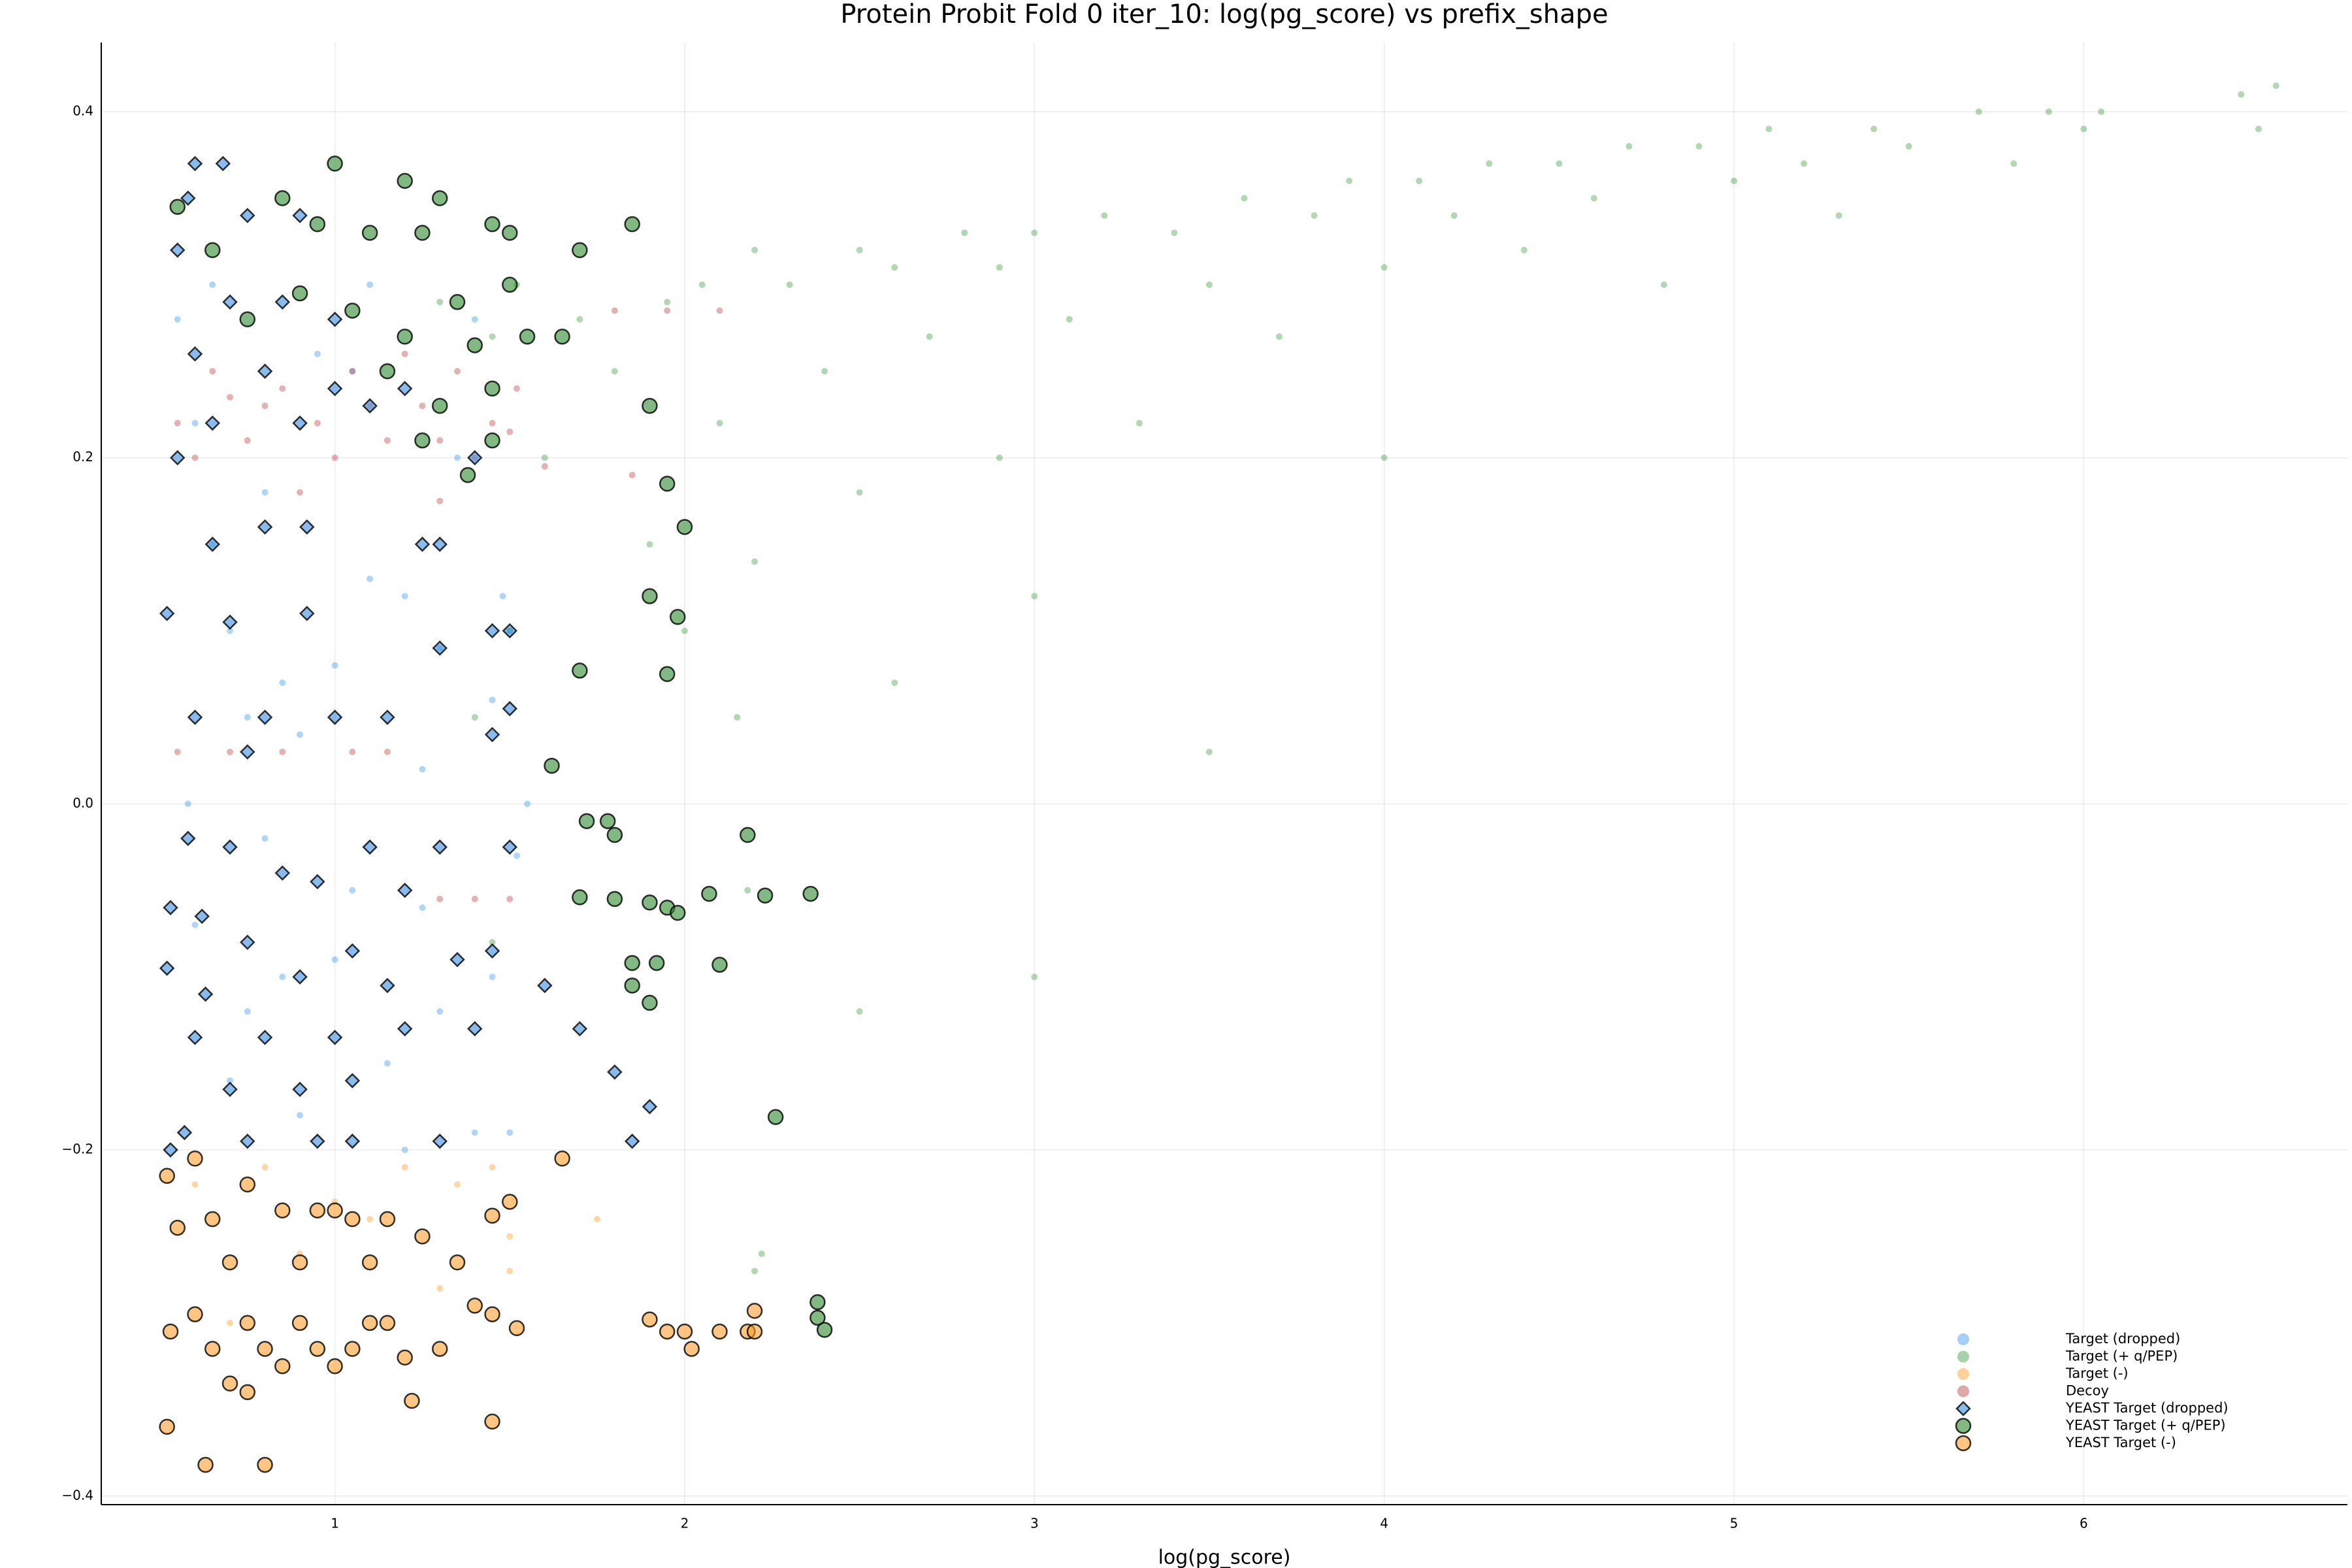 This screenshot has height=1568, width=2352. Describe the element at coordinates (77, 1149) in the screenshot. I see `y-tick-label: −0.2` at that location.